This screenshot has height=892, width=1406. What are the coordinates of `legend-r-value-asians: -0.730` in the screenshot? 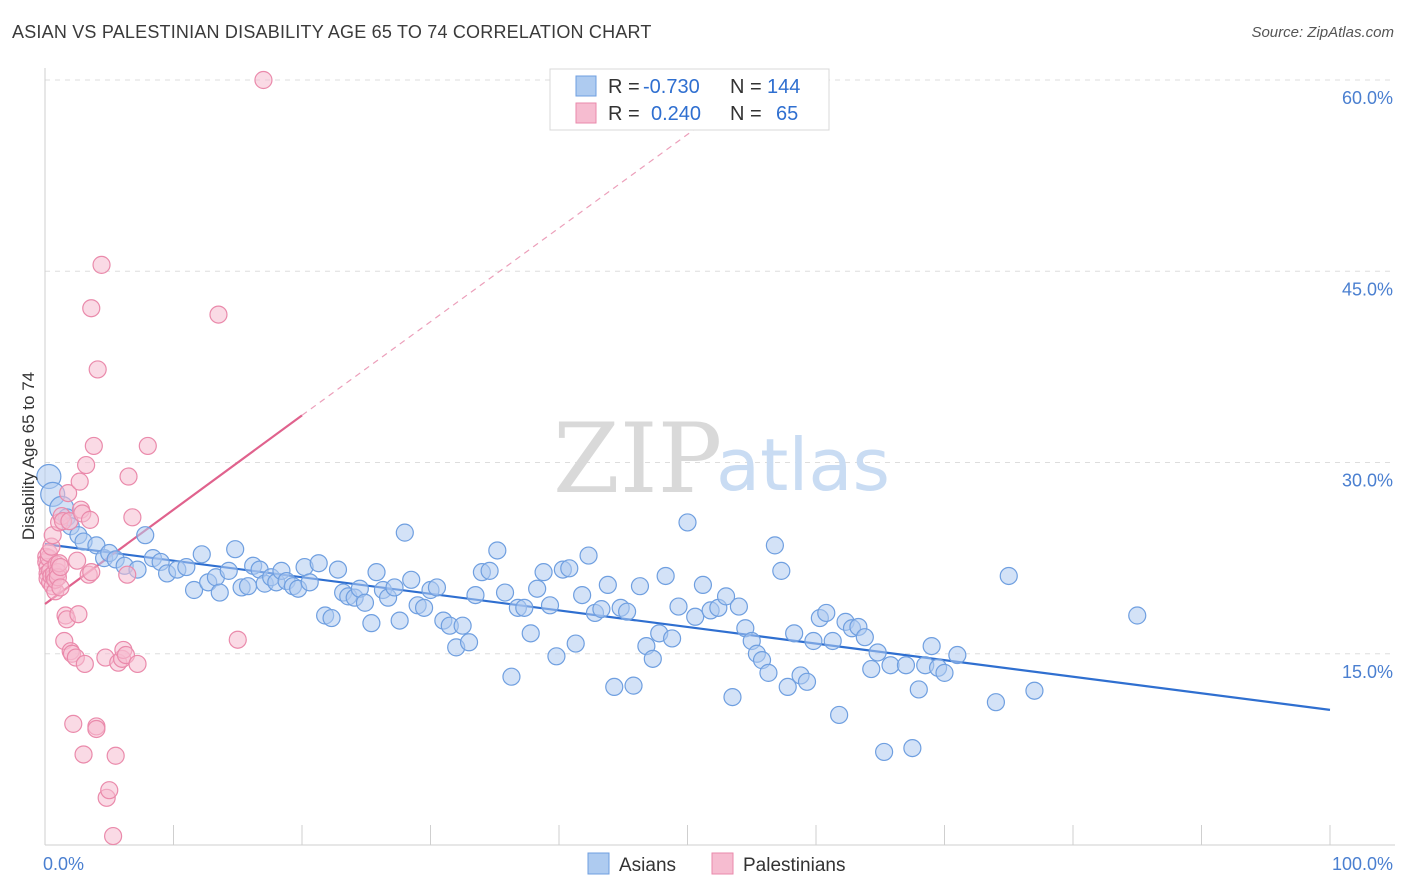 It's located at (671, 87).